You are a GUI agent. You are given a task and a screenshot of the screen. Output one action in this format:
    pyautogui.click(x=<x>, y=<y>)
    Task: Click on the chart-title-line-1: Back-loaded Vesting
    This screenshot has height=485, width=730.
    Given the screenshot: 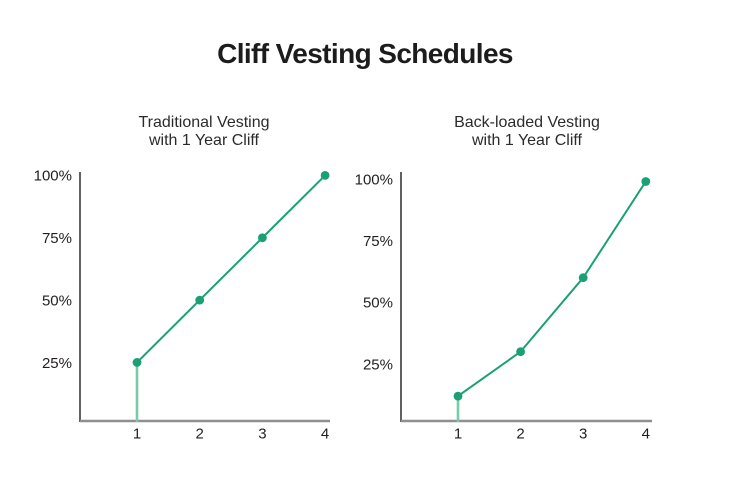 What is the action you would take?
    pyautogui.click(x=527, y=122)
    